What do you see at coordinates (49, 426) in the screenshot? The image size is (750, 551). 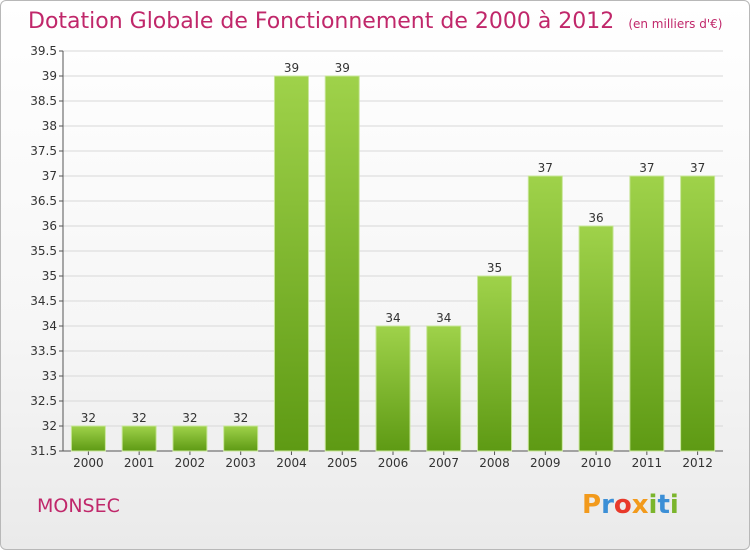 I see `y-tick-label: 32` at bounding box center [49, 426].